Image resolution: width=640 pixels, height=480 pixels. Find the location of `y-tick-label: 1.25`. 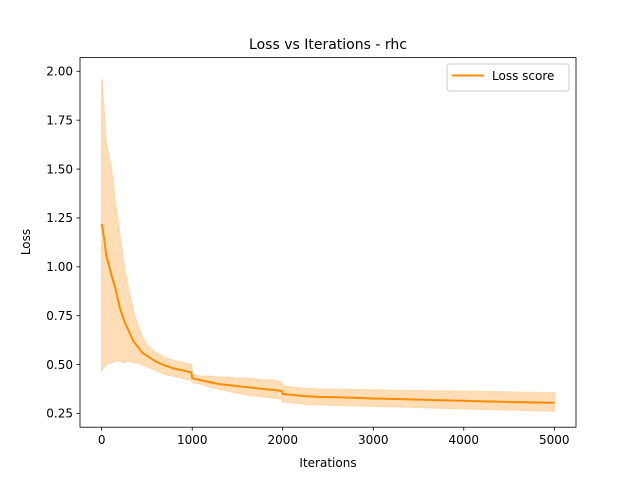

y-tick-label: 1.25 is located at coordinates (59, 218).